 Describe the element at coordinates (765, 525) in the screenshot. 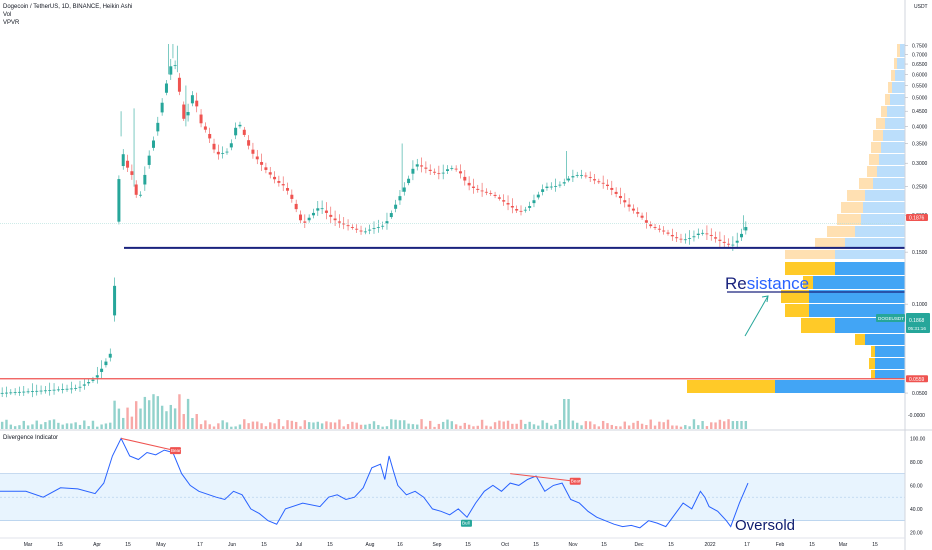

I see `oversold-annotation: Oversold` at that location.